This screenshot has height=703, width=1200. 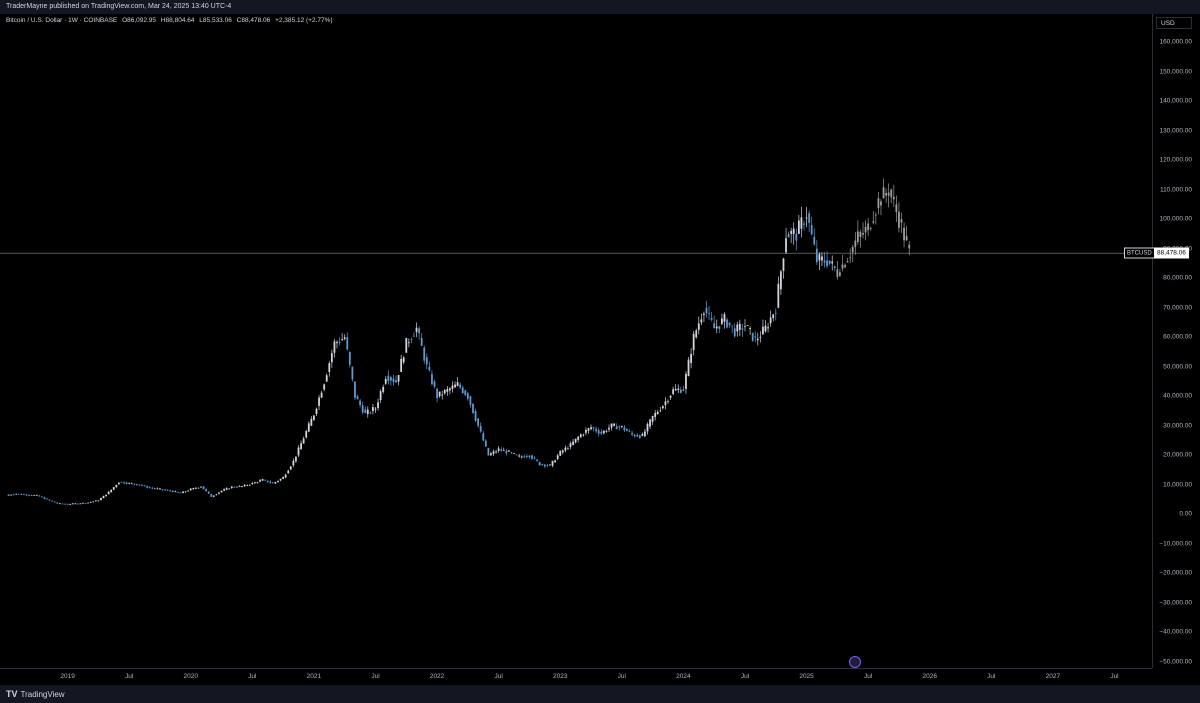 I want to click on time-tick-label: 2023, so click(x=560, y=676).